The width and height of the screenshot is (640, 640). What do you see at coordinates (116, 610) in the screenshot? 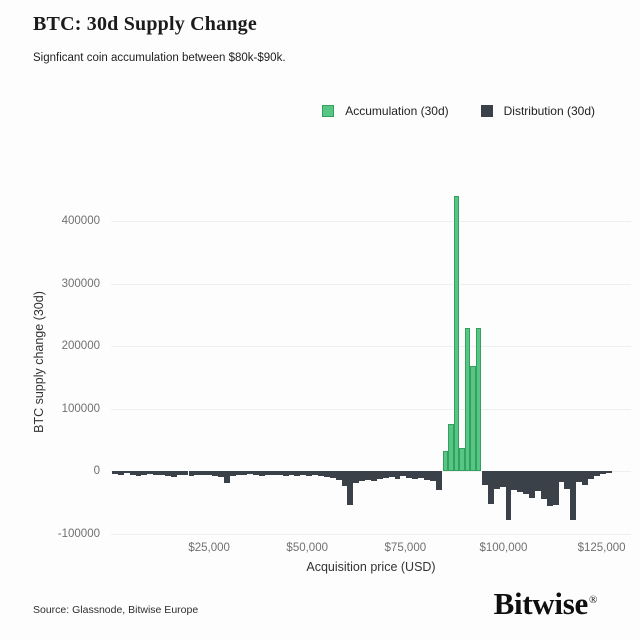
I see `source-note: Source: Glassnode, Bitwise Europe` at bounding box center [116, 610].